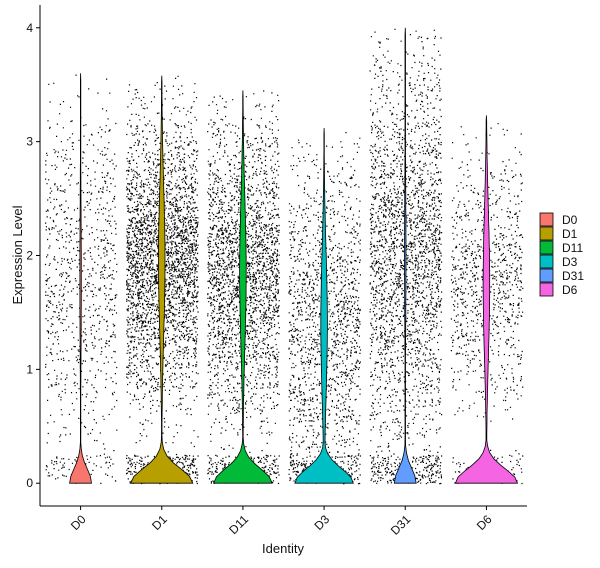  What do you see at coordinates (546, 261) in the screenshot?
I see `legend-swatch-D3` at bounding box center [546, 261].